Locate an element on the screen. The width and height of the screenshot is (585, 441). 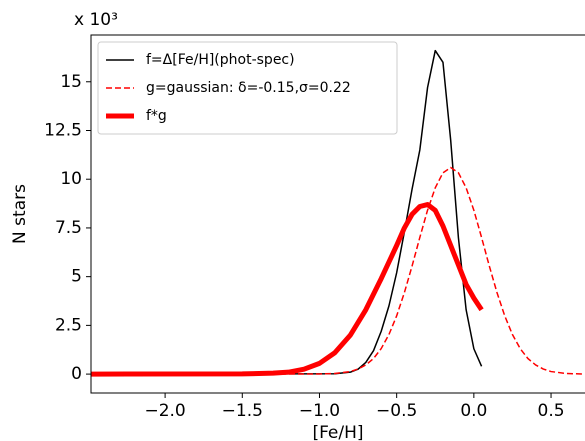
x-axis-label: [Fe/H] is located at coordinates (337, 432).